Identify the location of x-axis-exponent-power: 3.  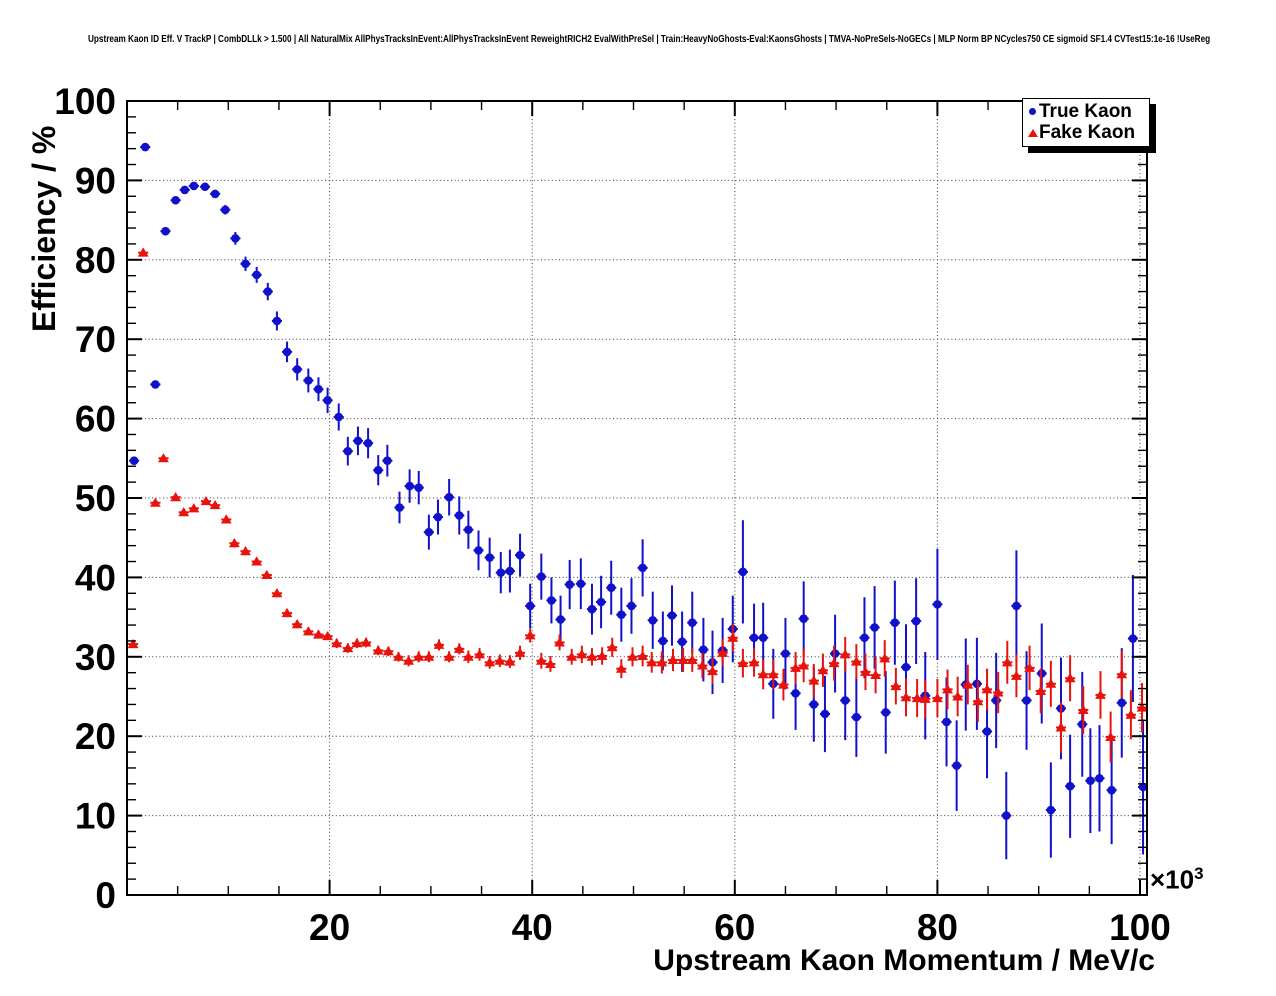
(1199, 873).